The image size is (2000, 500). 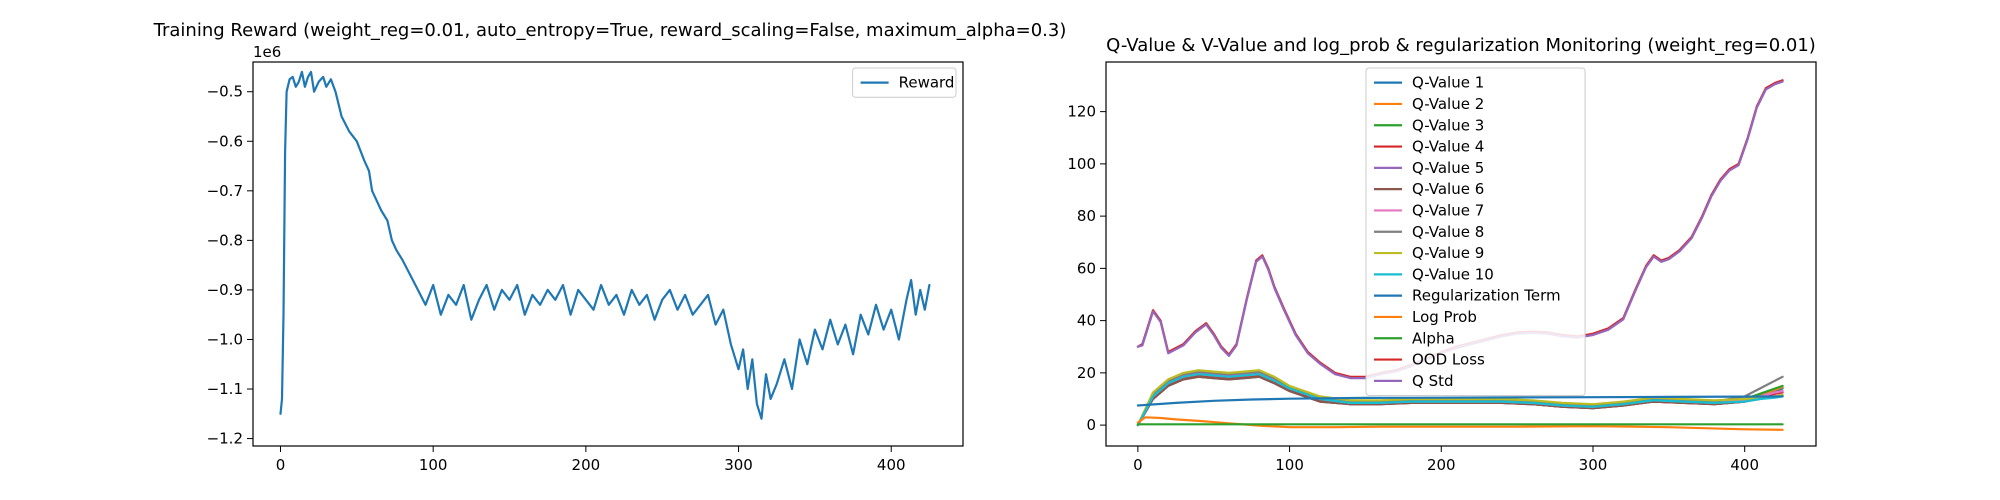 What do you see at coordinates (927, 83) in the screenshot?
I see `legend-label: Reward` at bounding box center [927, 83].